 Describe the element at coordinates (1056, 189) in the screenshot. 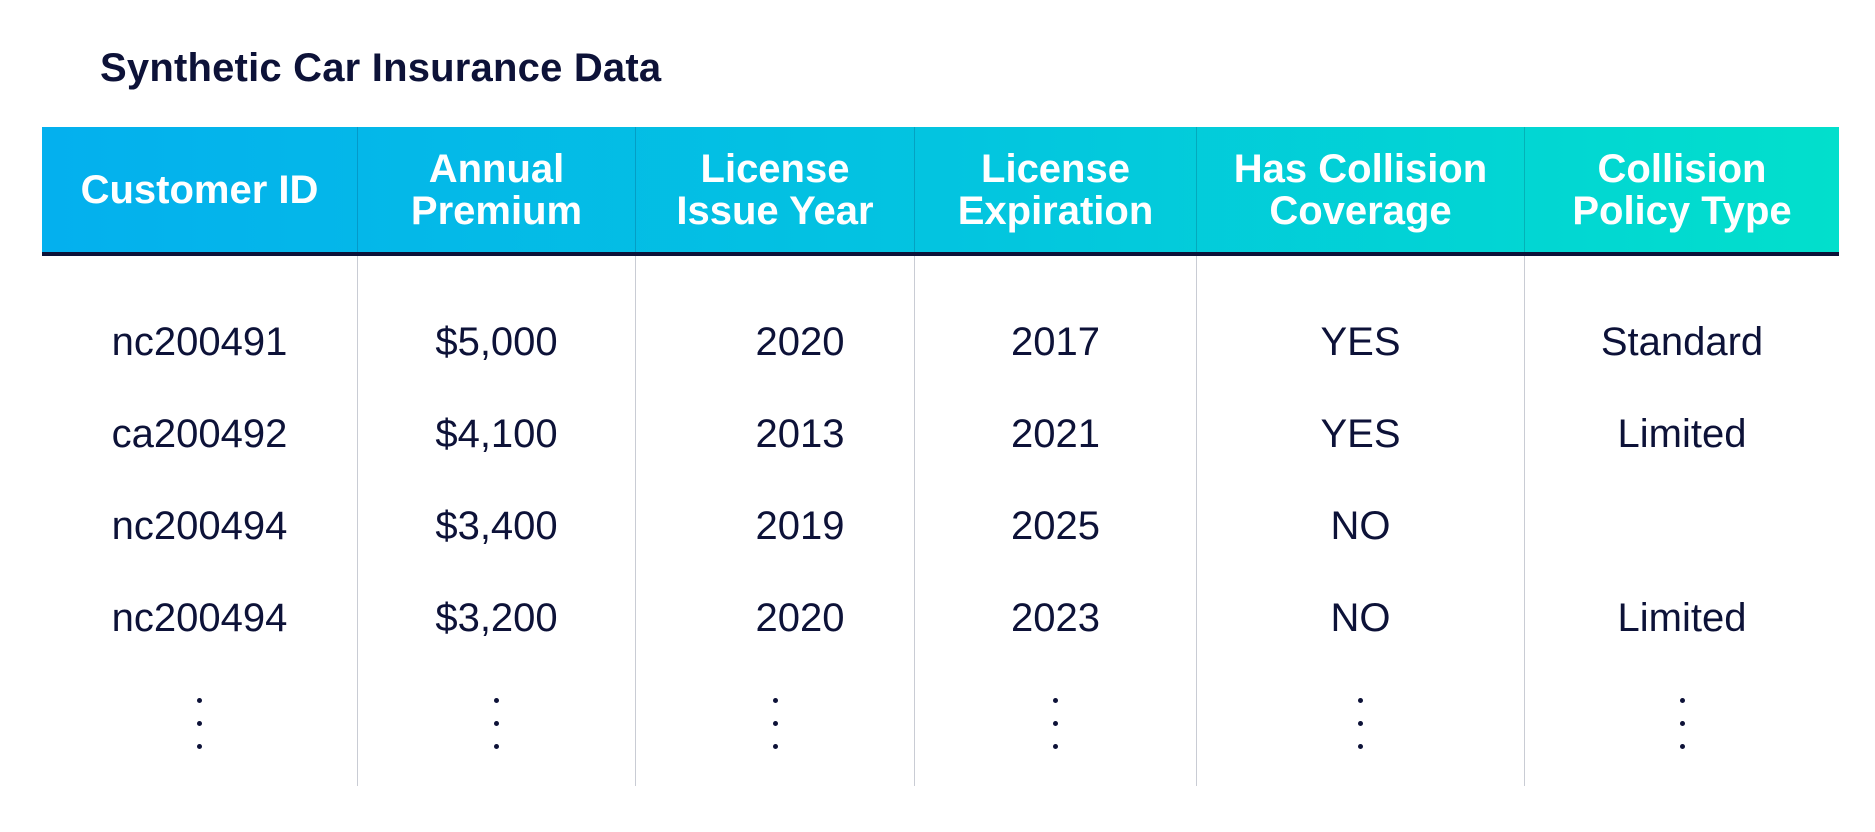

I see `header-license-expiration: License Expiration` at that location.